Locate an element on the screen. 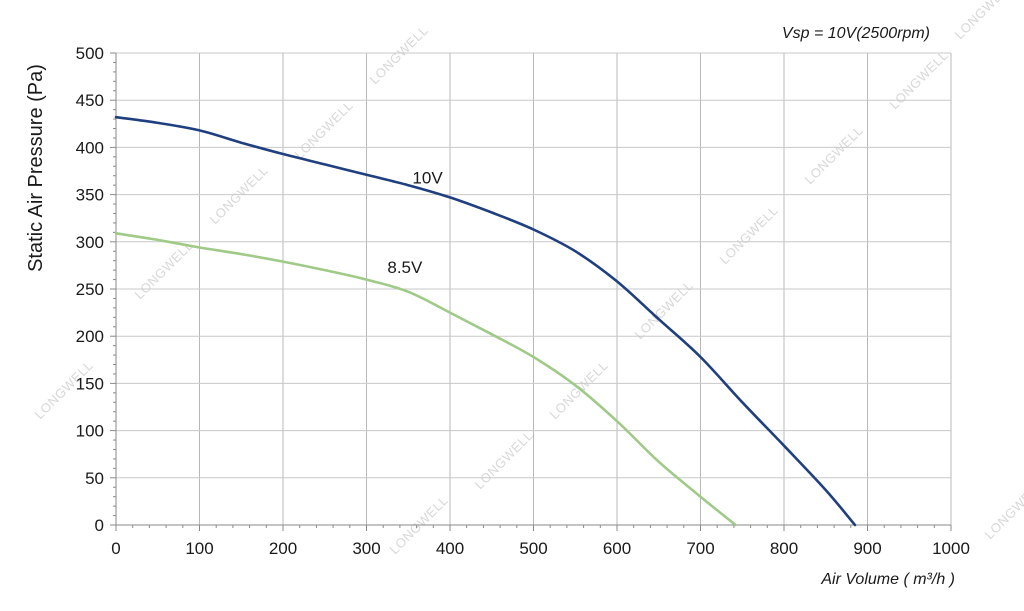  y-tick-label: 150 is located at coordinates (90, 383).